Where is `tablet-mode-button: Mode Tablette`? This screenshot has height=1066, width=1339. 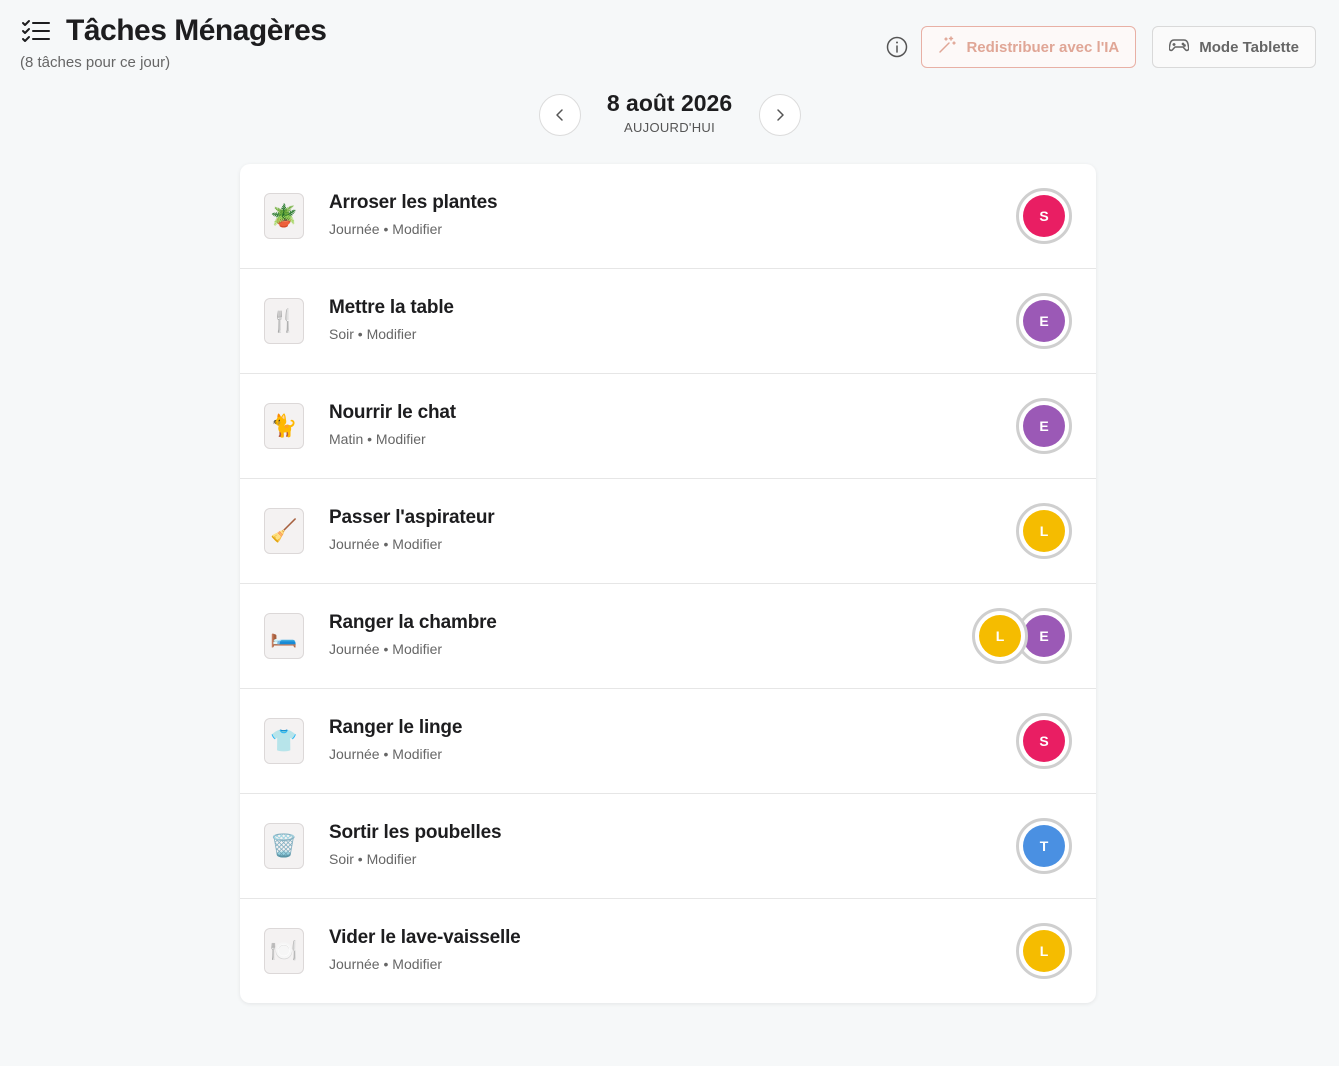 tablet-mode-button: Mode Tablette is located at coordinates (1234, 47).